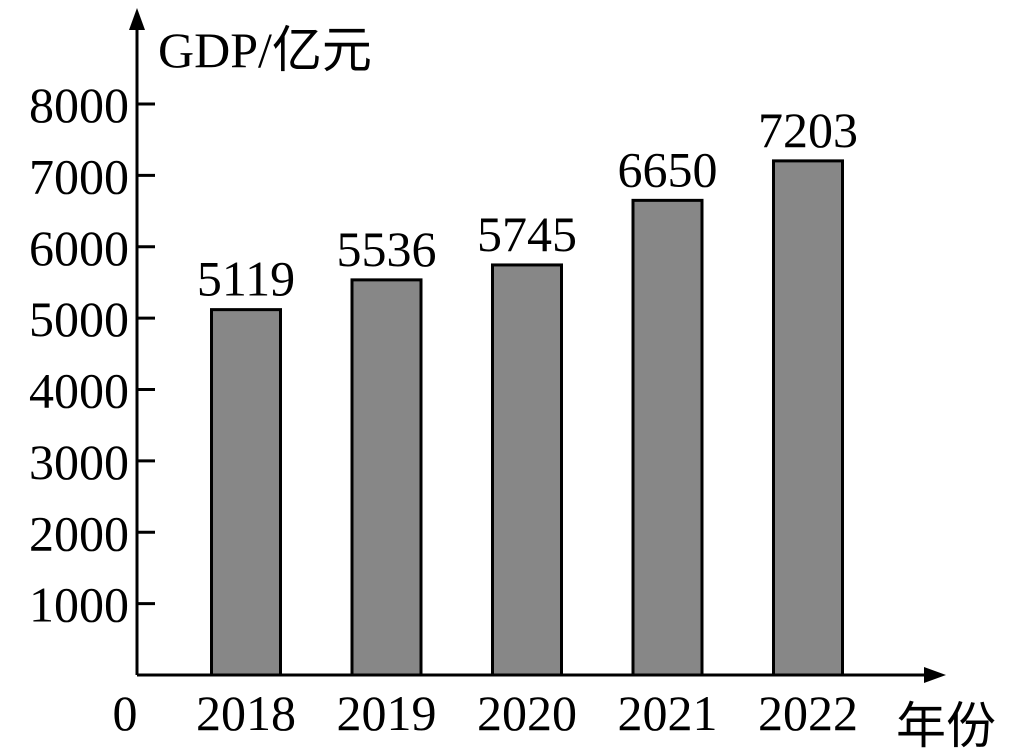 The height and width of the screenshot is (755, 1020). Describe the element at coordinates (808, 713) in the screenshot. I see `x-tick-label: 2022` at that location.